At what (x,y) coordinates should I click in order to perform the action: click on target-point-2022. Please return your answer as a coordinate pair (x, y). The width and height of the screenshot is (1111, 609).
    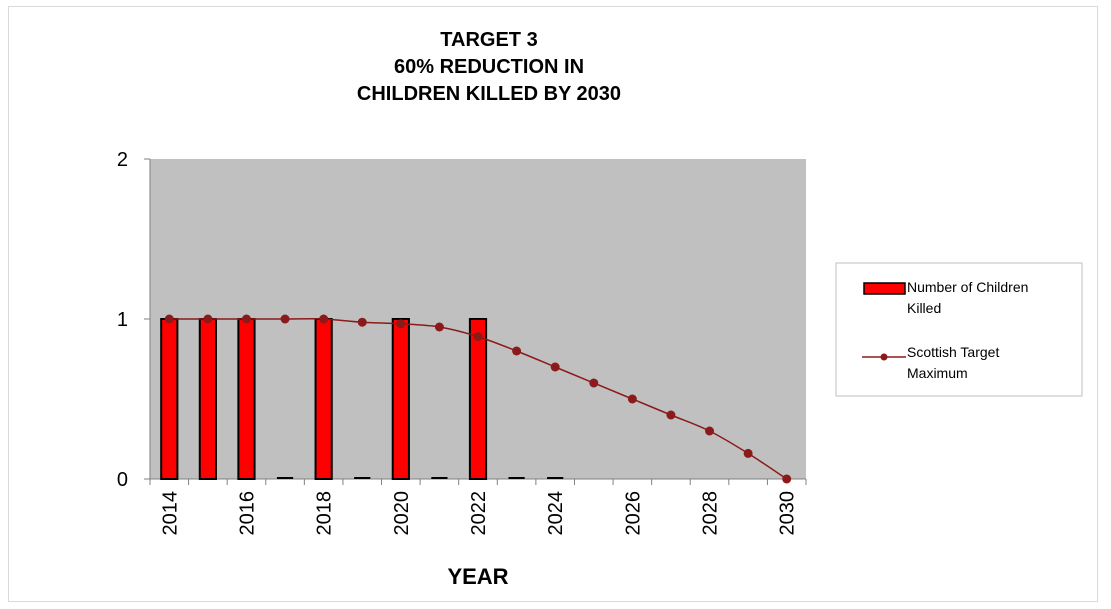
    Looking at the image, I should click on (478, 337).